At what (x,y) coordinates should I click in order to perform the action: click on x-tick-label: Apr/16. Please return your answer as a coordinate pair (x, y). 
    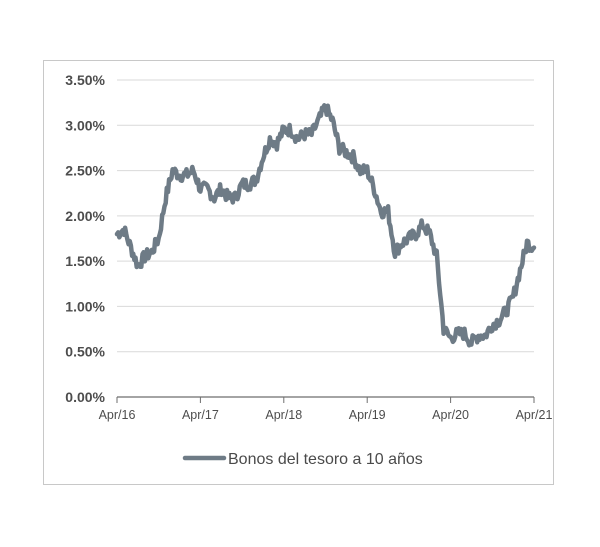
    Looking at the image, I should click on (117, 415).